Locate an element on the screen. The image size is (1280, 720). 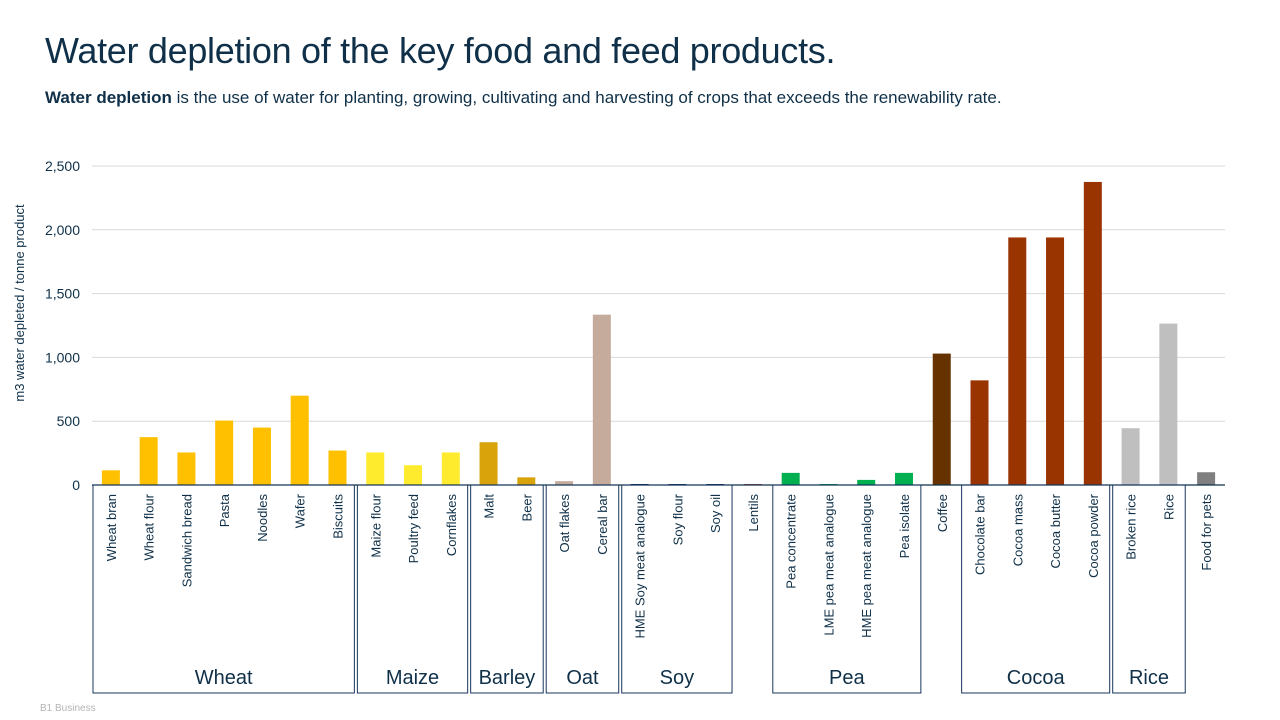
y-tick-label: 2,500 is located at coordinates (62, 166).